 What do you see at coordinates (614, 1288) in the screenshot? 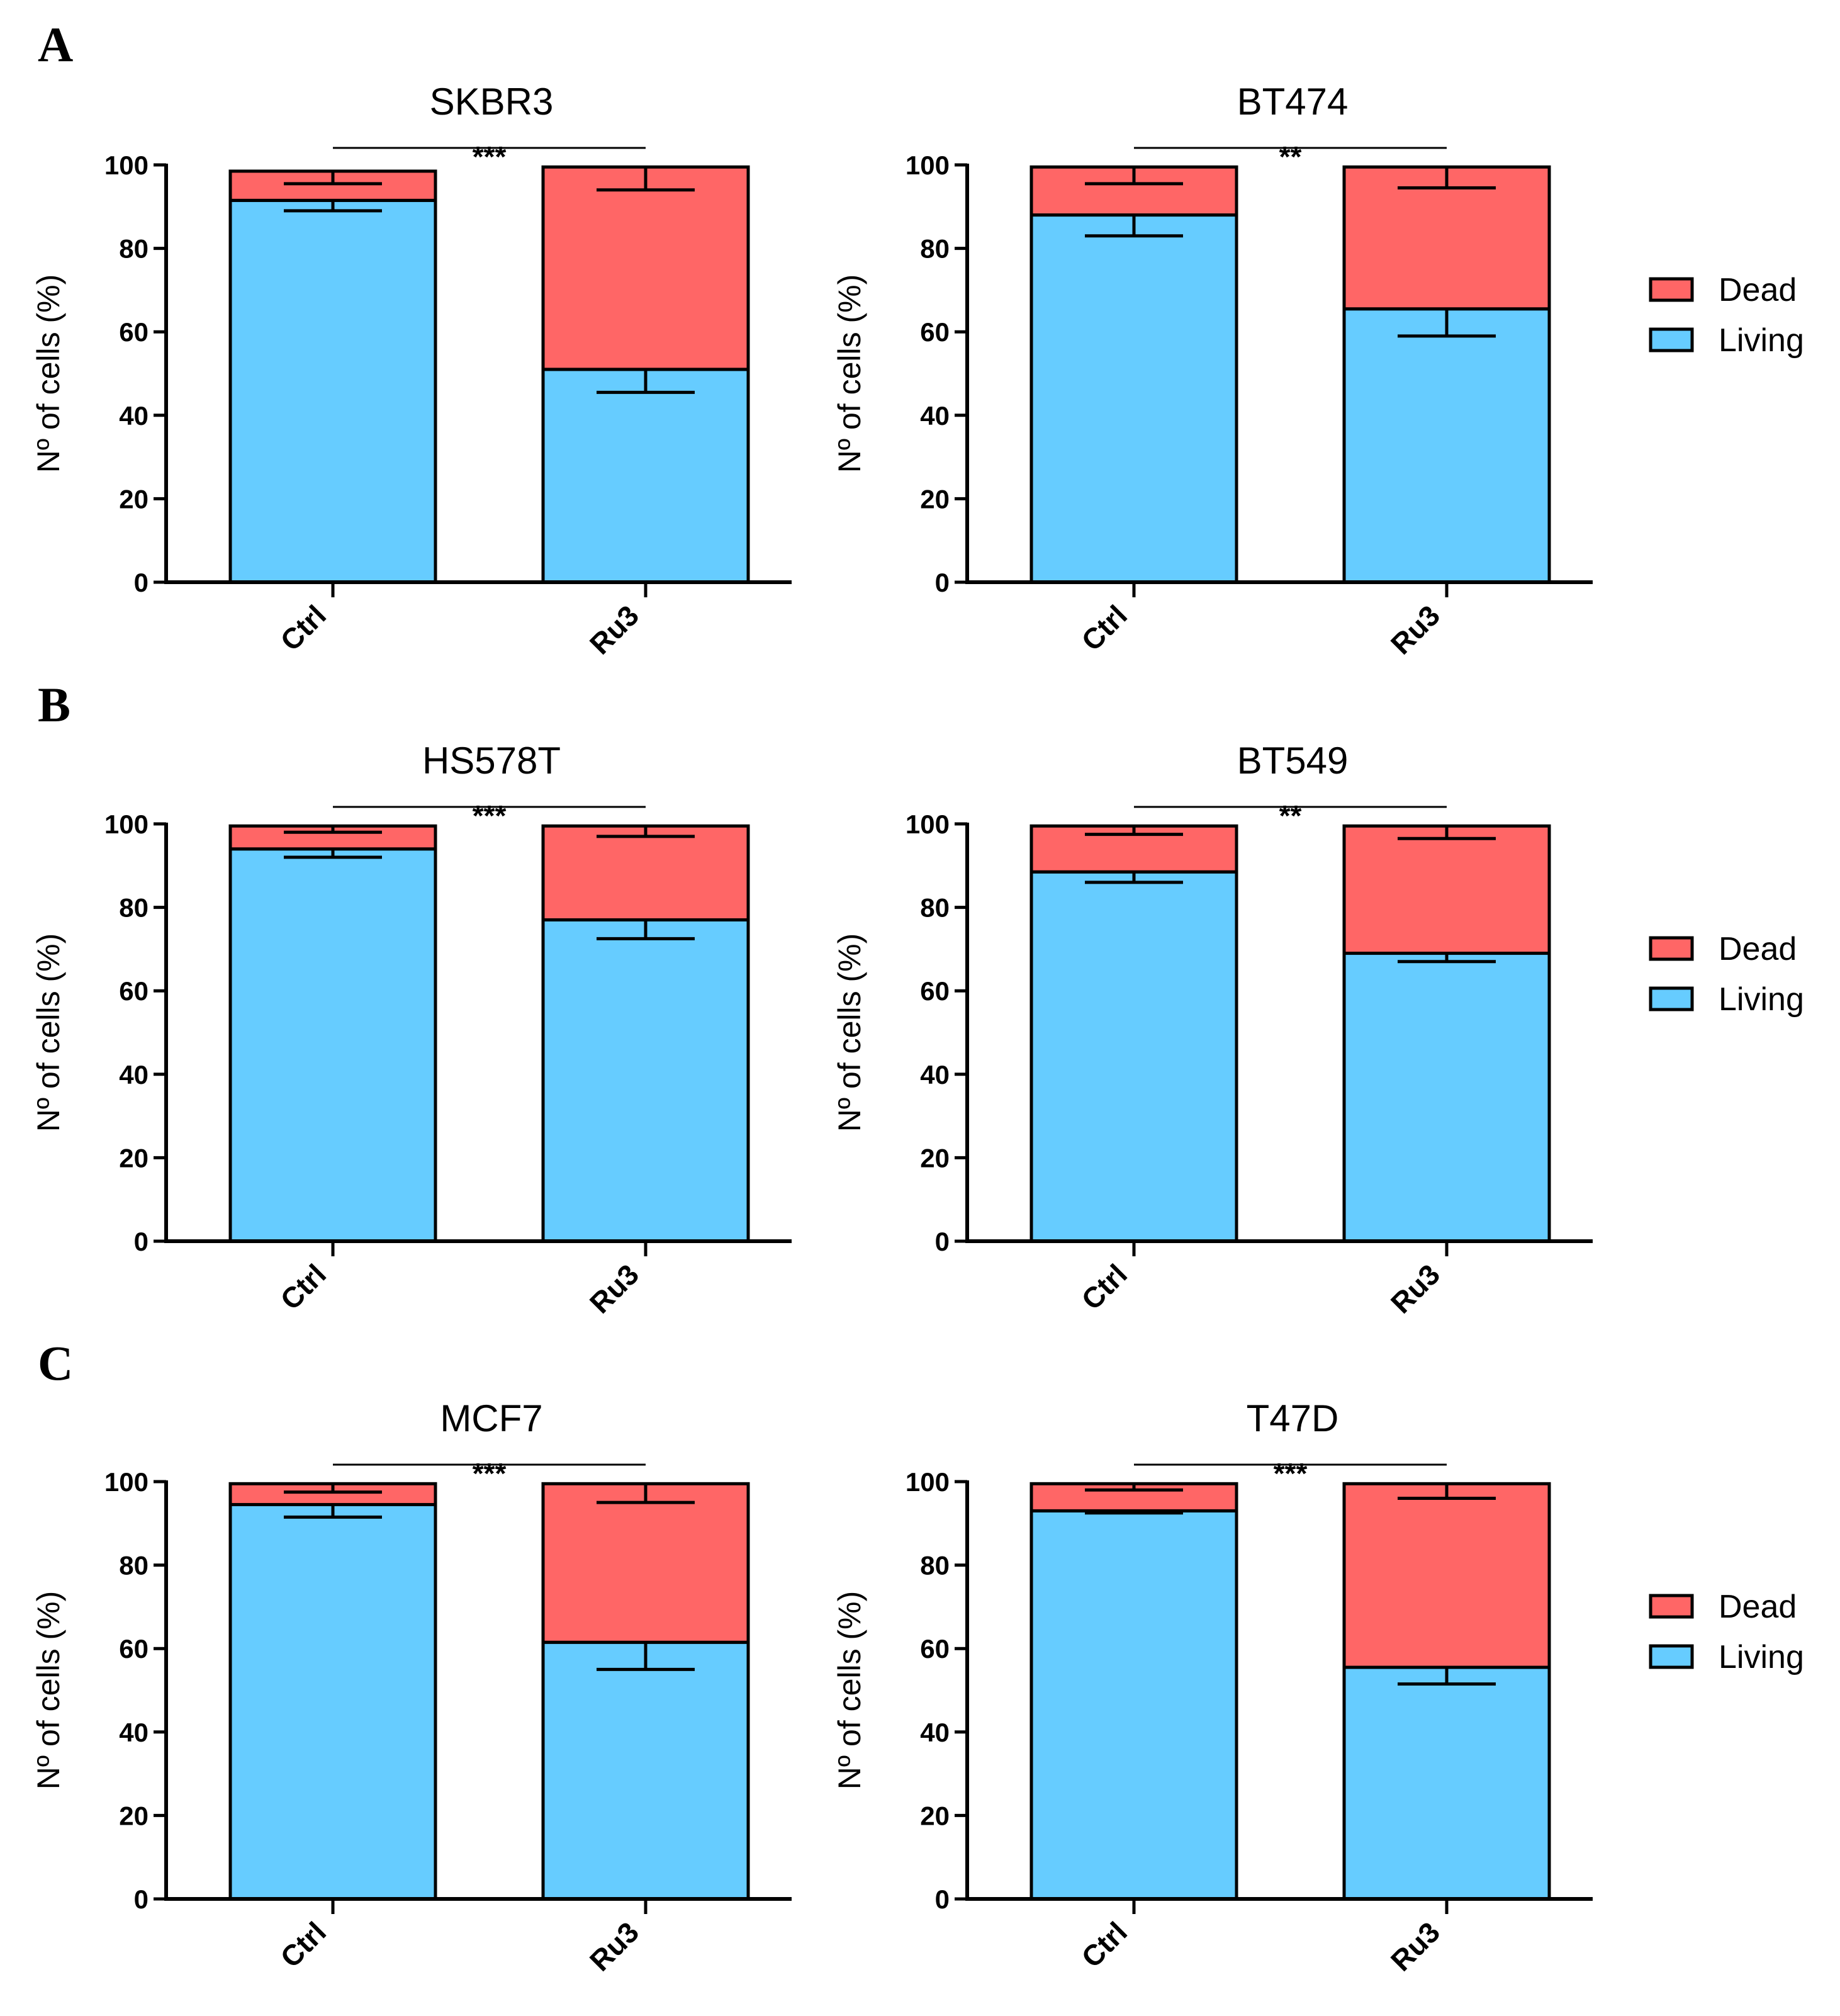
I see `chart-hs578t-x-label-ru3: Ru3` at bounding box center [614, 1288].